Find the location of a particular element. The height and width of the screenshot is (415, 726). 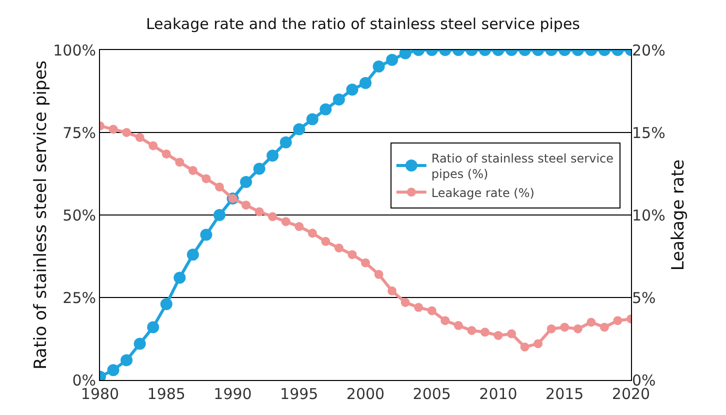

y-tick-label: 50% is located at coordinates (79, 215).